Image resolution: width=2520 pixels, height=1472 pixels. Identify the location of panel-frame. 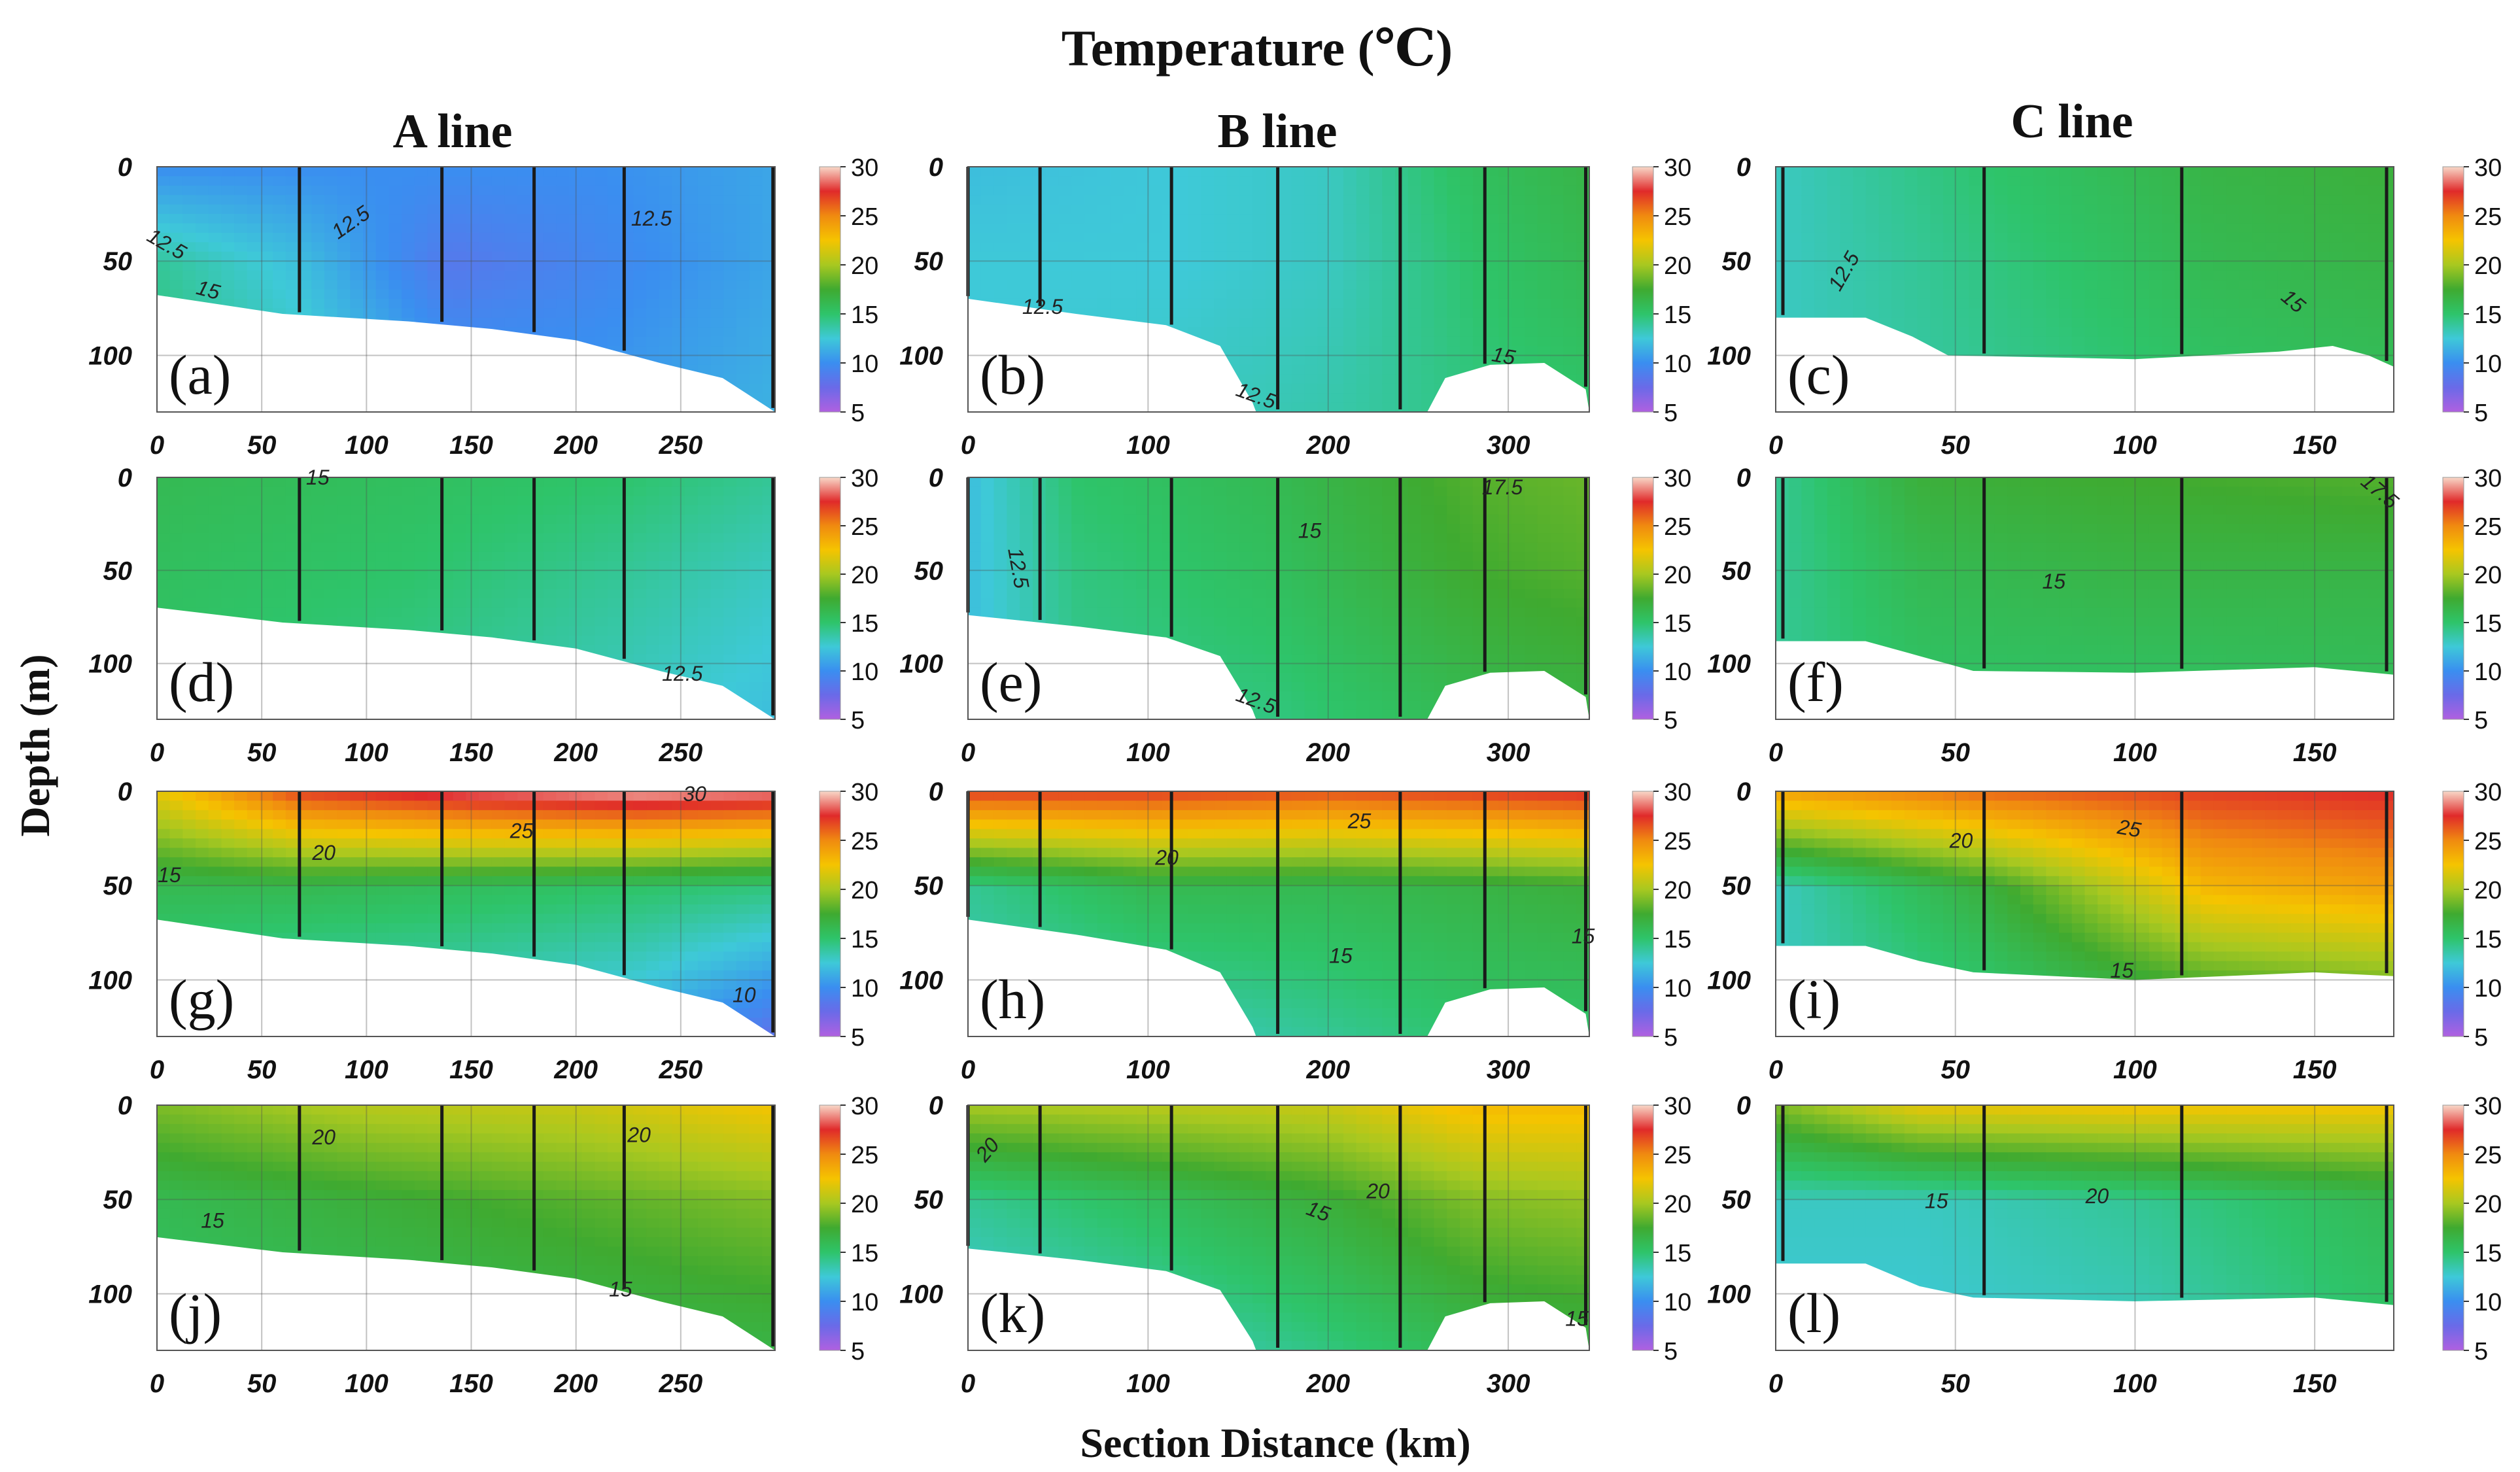
(1278, 289).